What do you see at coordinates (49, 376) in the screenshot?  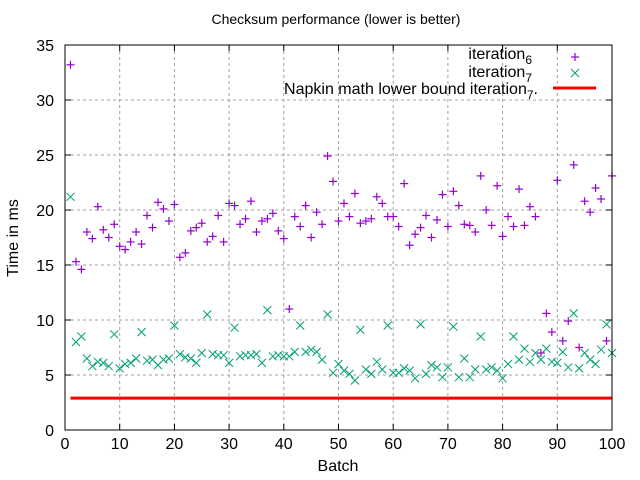 I see `y-tick-label: 5` at bounding box center [49, 376].